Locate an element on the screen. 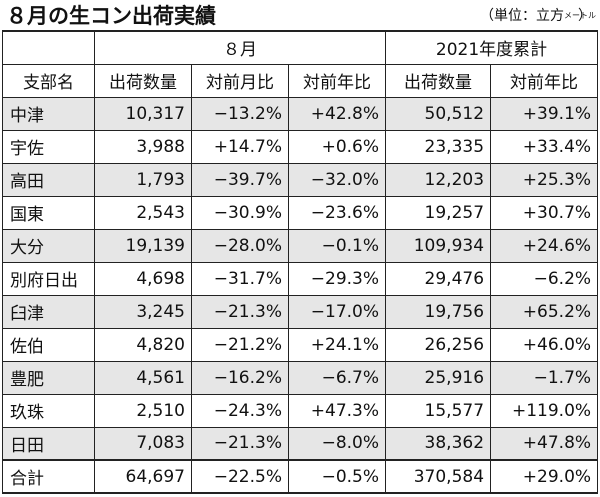 The image size is (600, 497). ytd-shipments: 38,362 is located at coordinates (438, 443).